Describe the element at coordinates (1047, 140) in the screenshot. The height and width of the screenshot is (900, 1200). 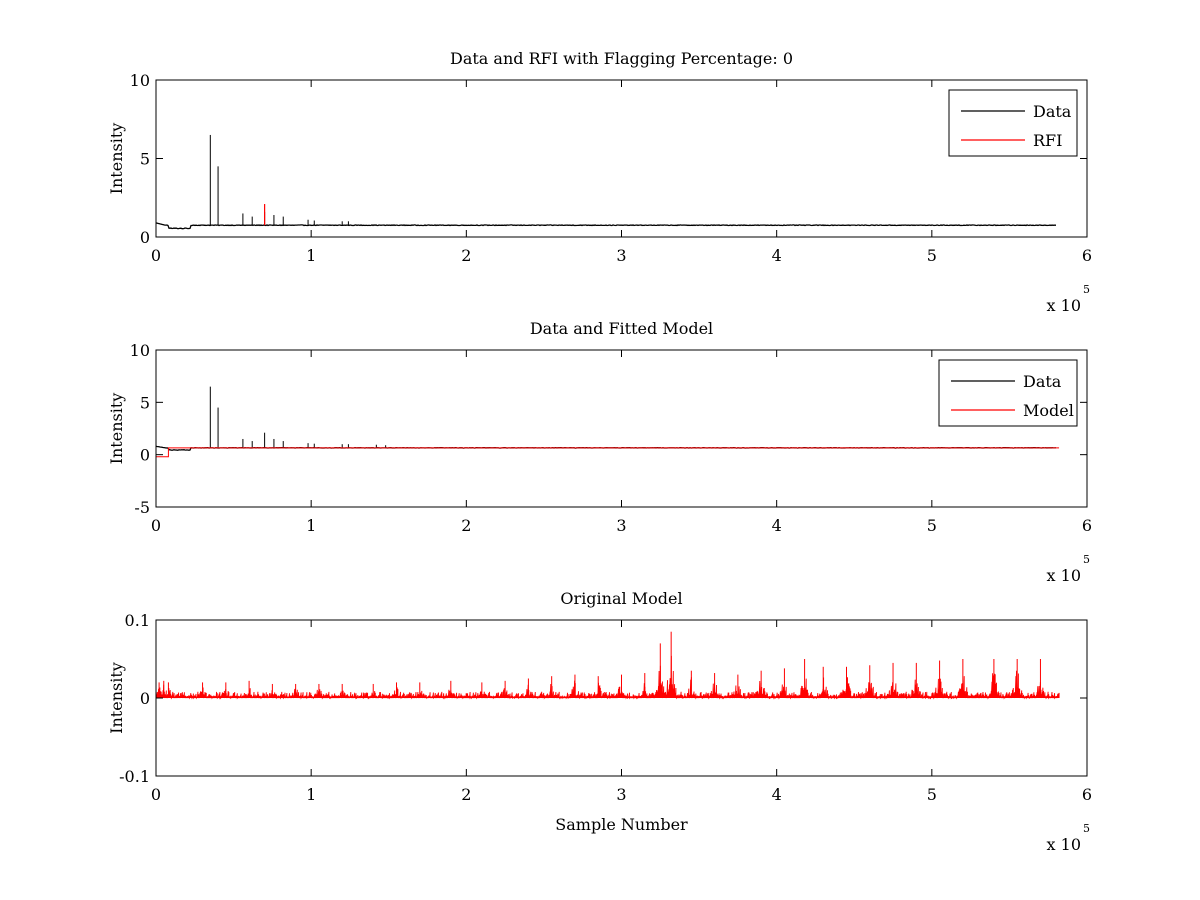
I see `legend-label: RFI` at that location.